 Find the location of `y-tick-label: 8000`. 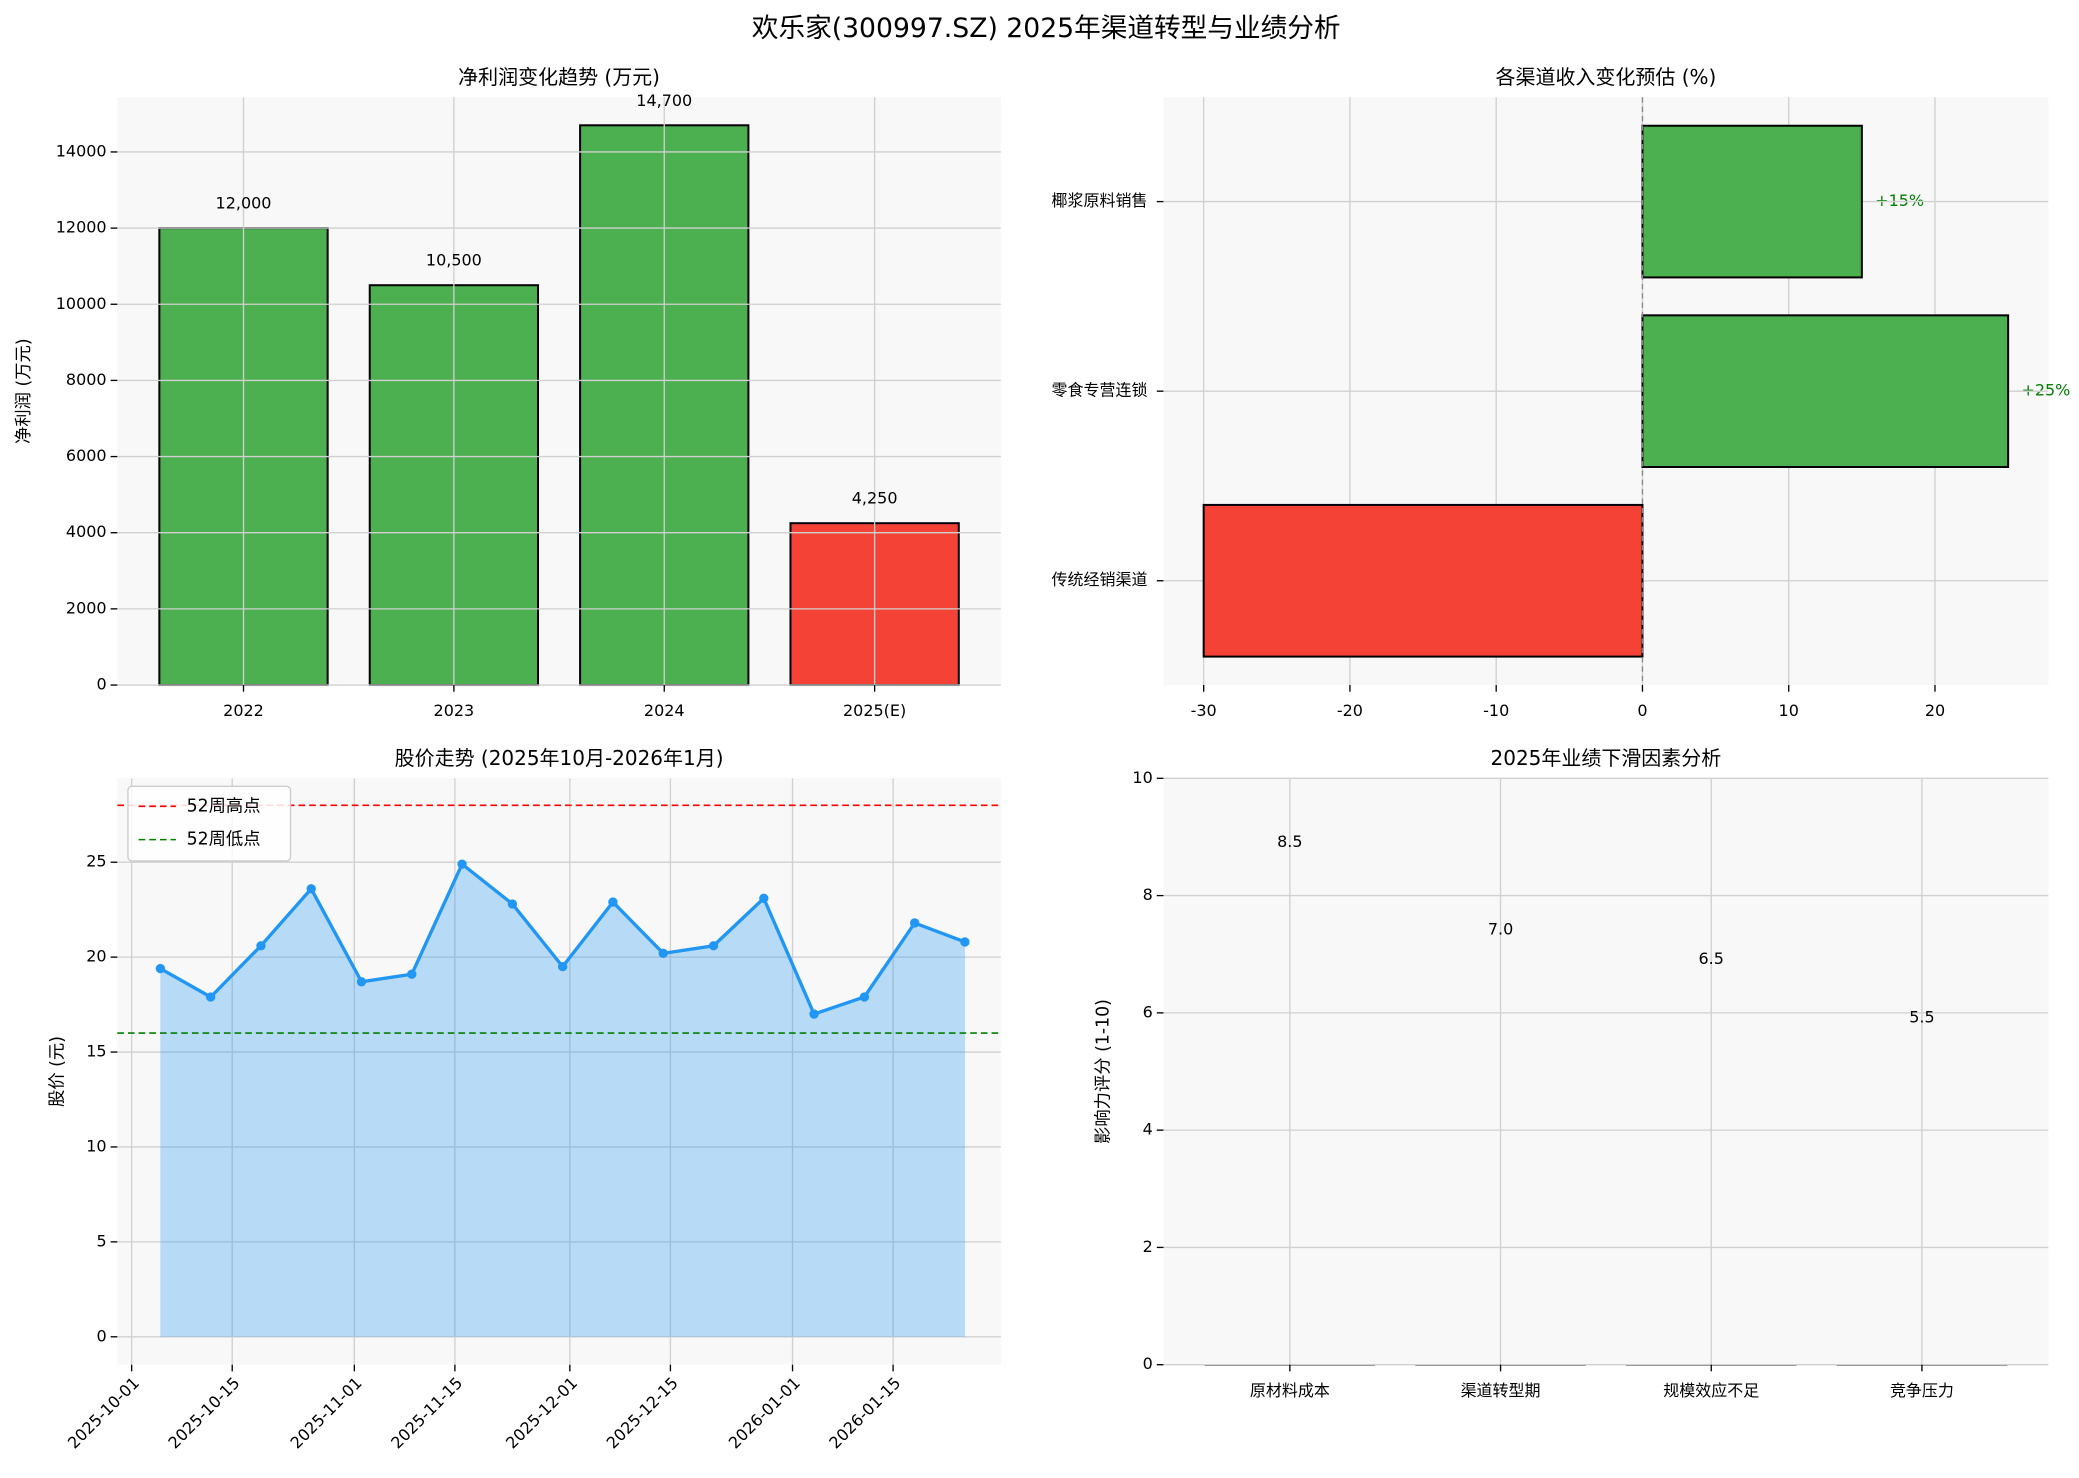

y-tick-label: 8000 is located at coordinates (86, 379).